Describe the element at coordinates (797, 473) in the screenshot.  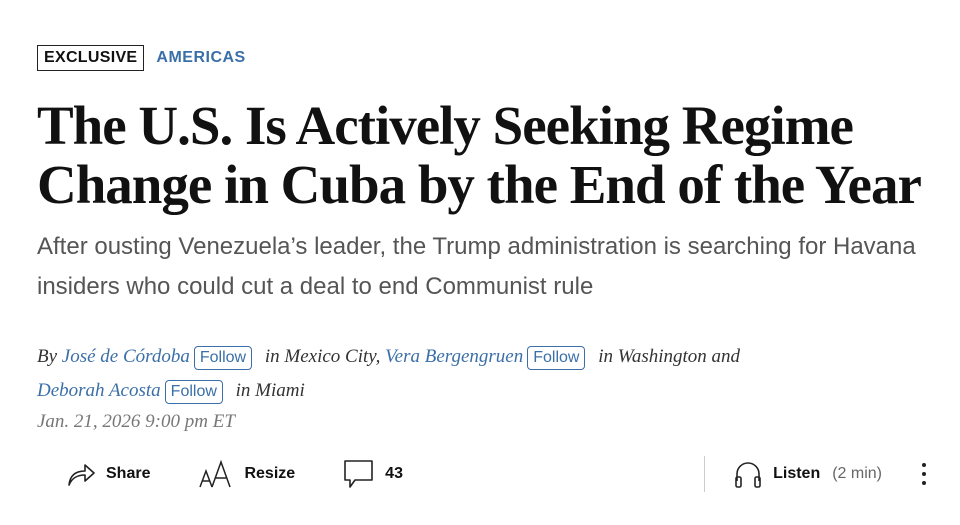
I see `listen-label: Listen` at that location.